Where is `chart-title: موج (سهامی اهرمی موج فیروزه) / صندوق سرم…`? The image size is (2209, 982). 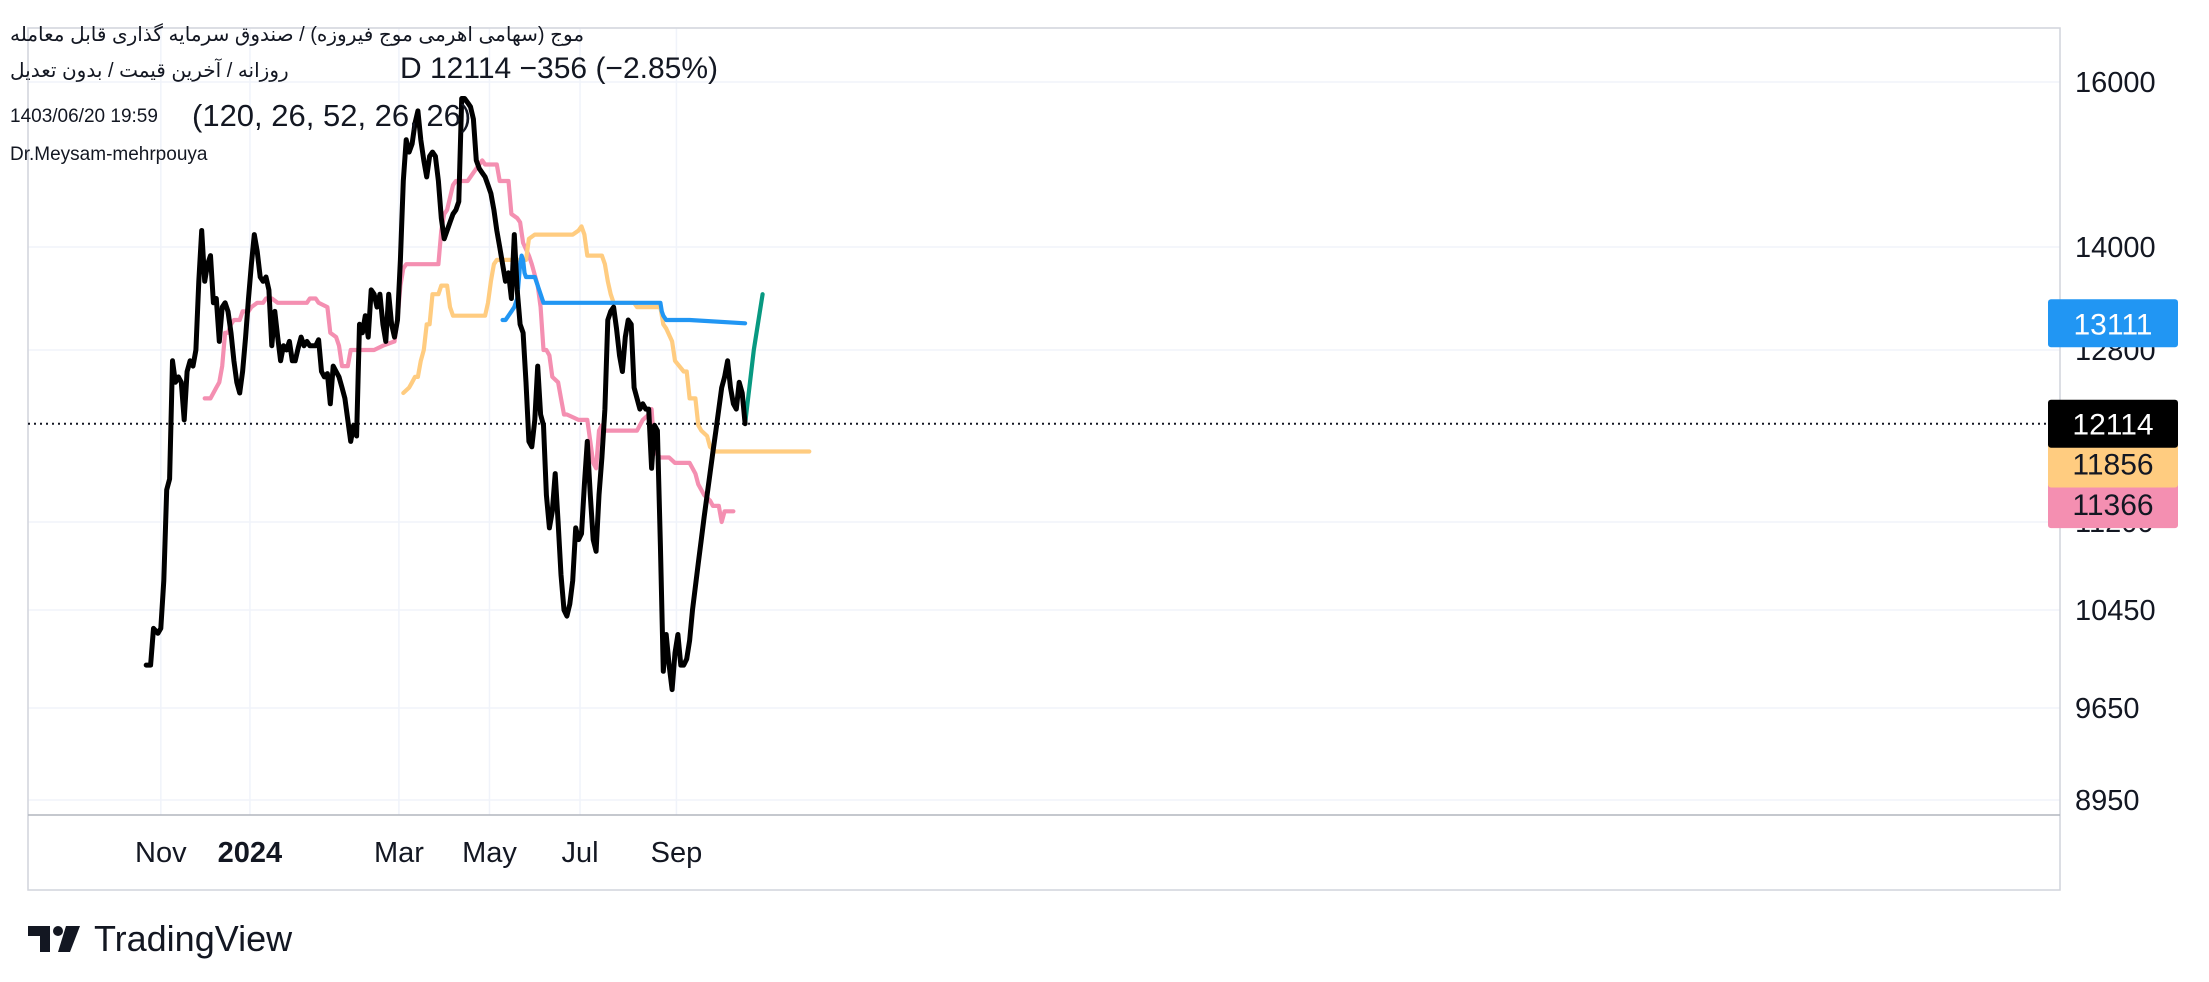
chart-title: موج (سهامی اهرمی موج فیروزه) / صندوق سرم… is located at coordinates (297, 35).